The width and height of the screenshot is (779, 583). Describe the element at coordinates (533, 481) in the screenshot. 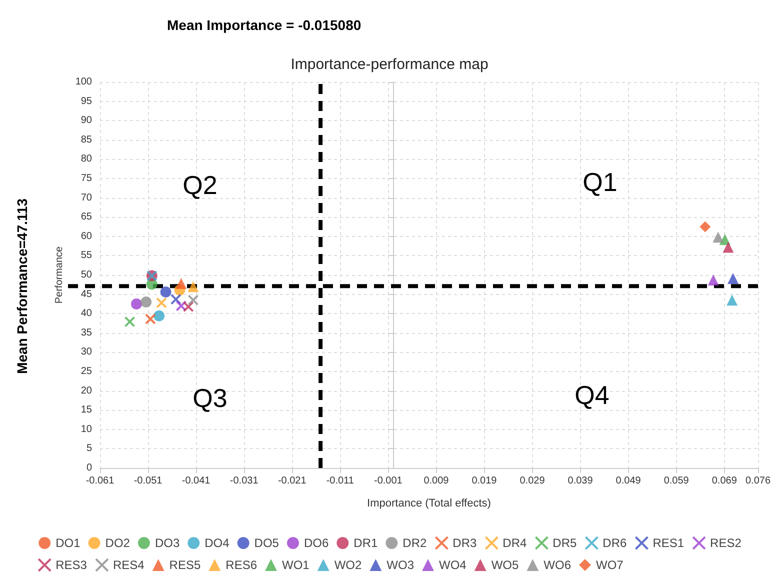

I see `x-tick-label: 0.029` at that location.